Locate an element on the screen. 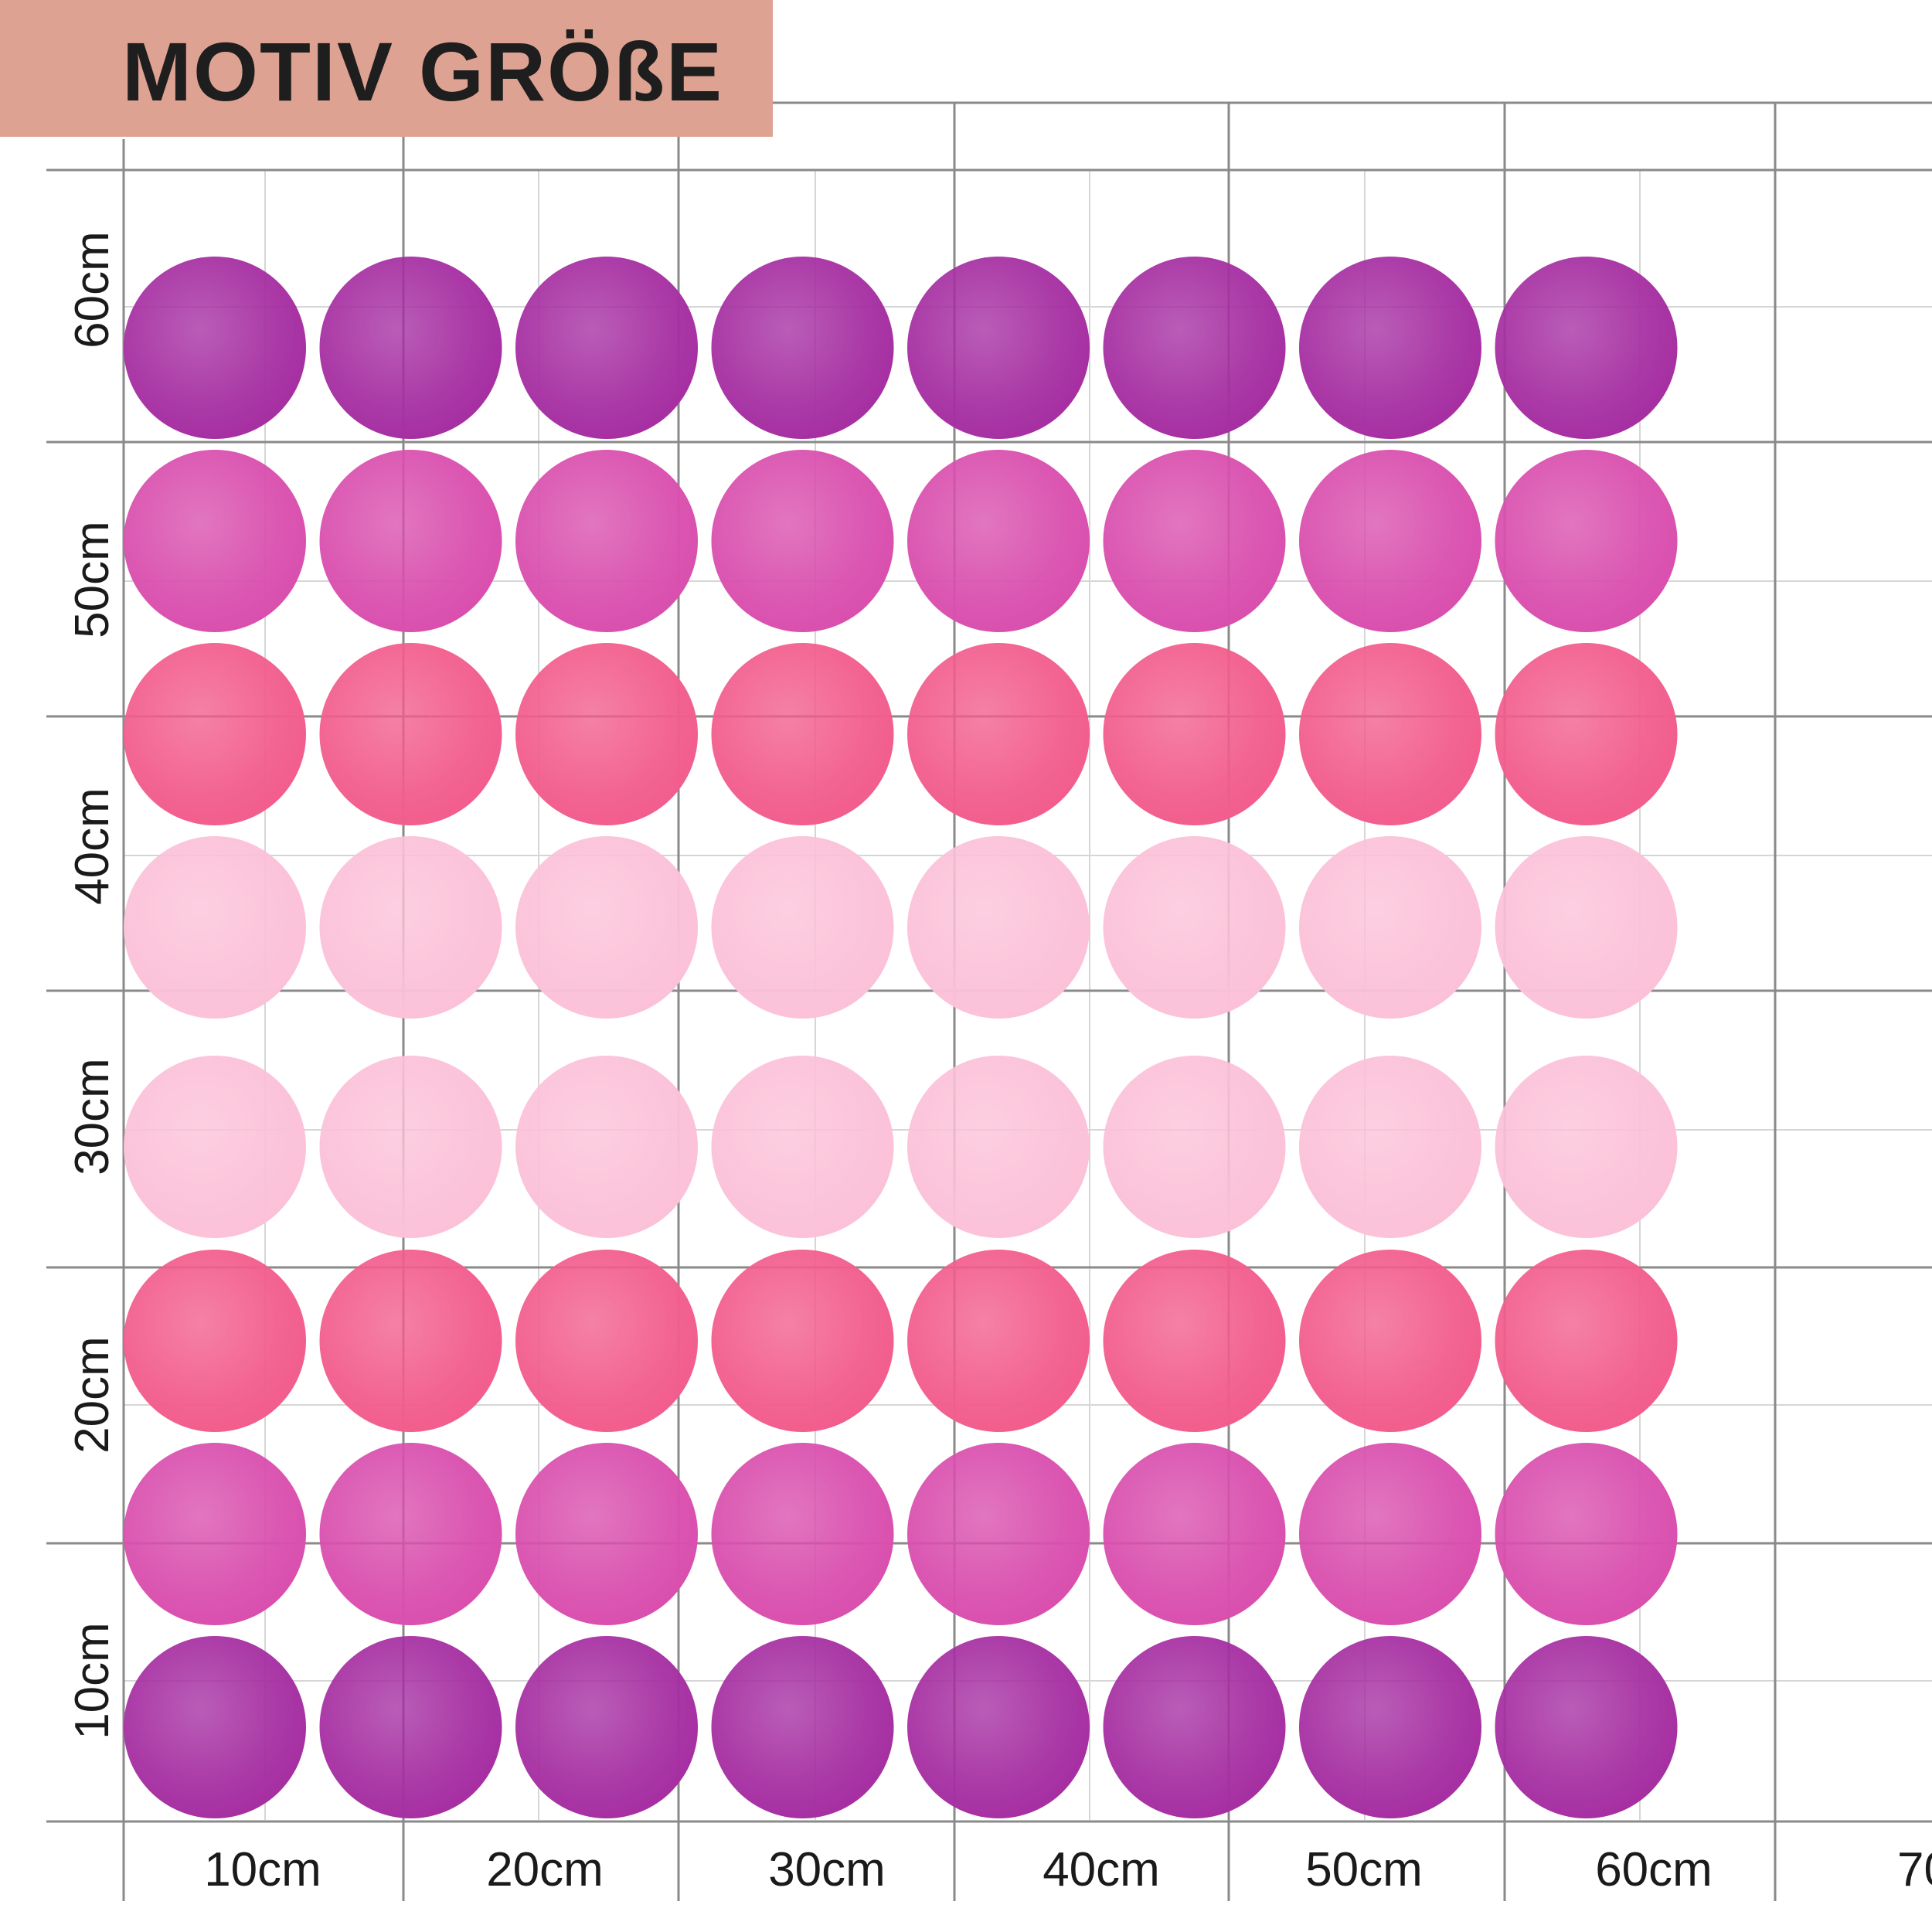  dot-r8-c7 is located at coordinates (1390, 1727).